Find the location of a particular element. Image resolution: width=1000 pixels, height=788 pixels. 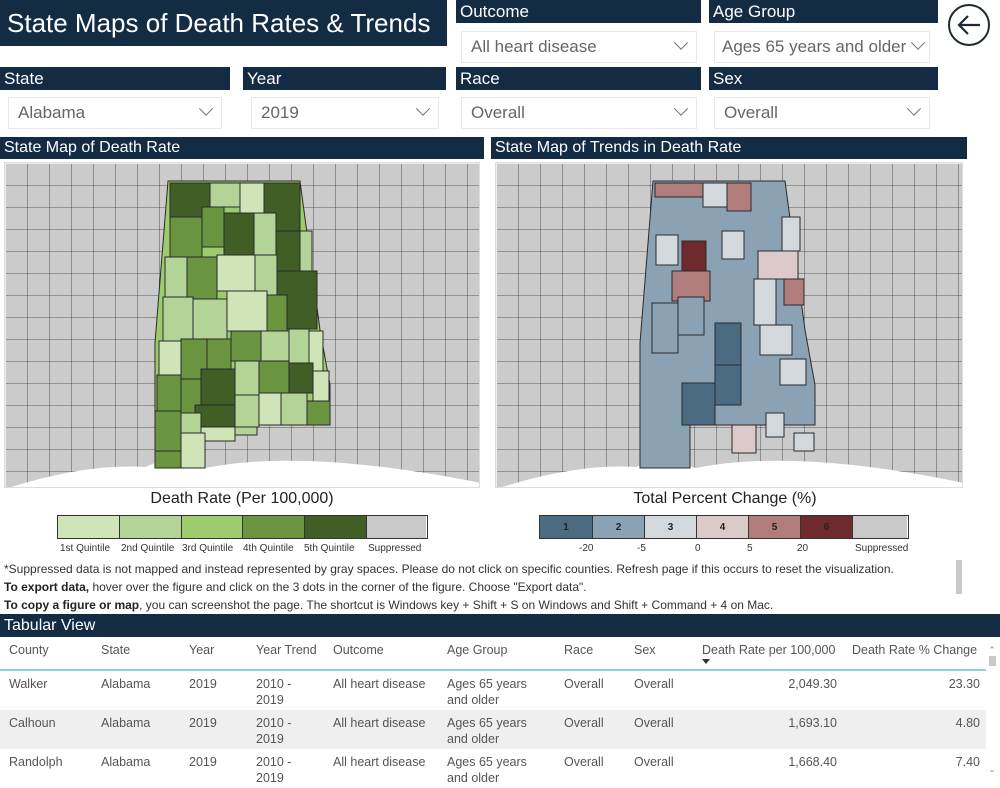

cell-death-rate: 1,693.10 is located at coordinates (768, 729).